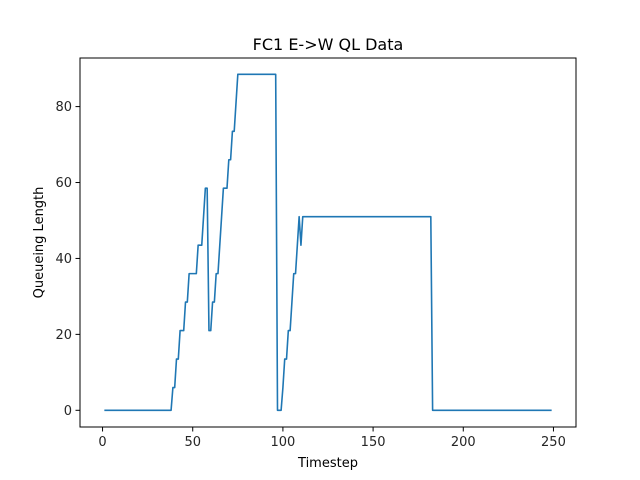 Image resolution: width=640 pixels, height=480 pixels. Describe the element at coordinates (282, 442) in the screenshot. I see `x-tick-label: 100` at that location.